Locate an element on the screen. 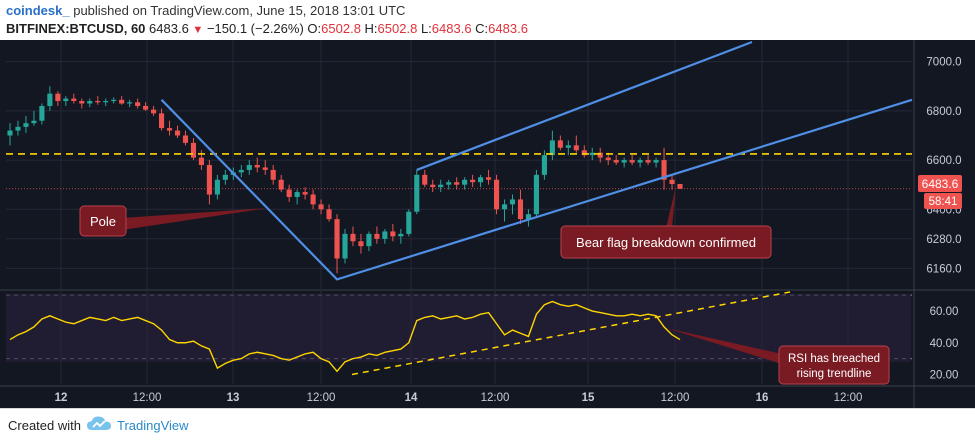 Image resolution: width=975 pixels, height=442 pixels. close-label: C: is located at coordinates (482, 28).